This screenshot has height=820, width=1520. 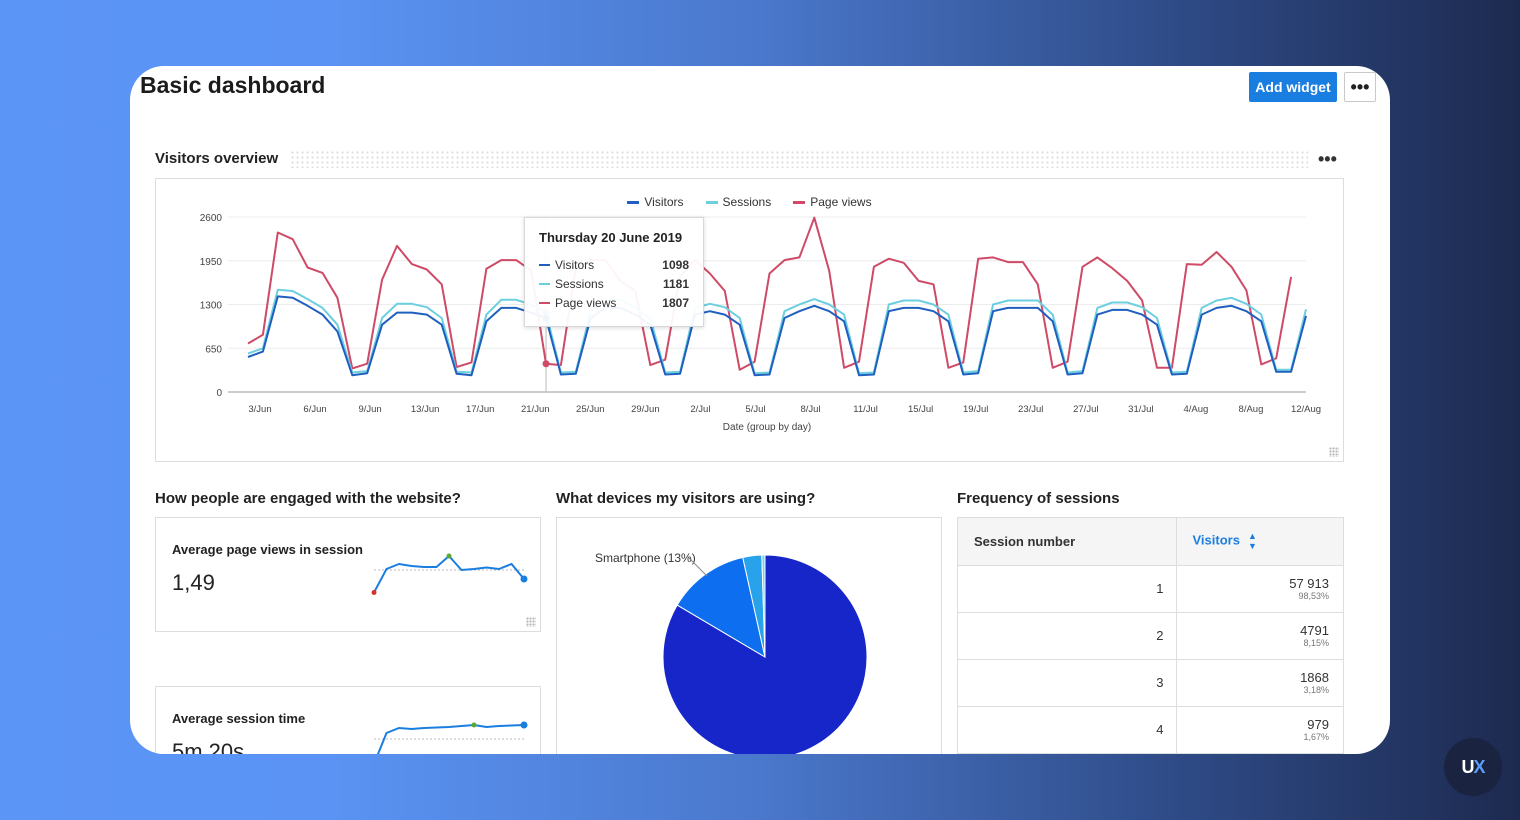 I want to click on x-tick-label: 11/Jul, so click(x=865, y=409).